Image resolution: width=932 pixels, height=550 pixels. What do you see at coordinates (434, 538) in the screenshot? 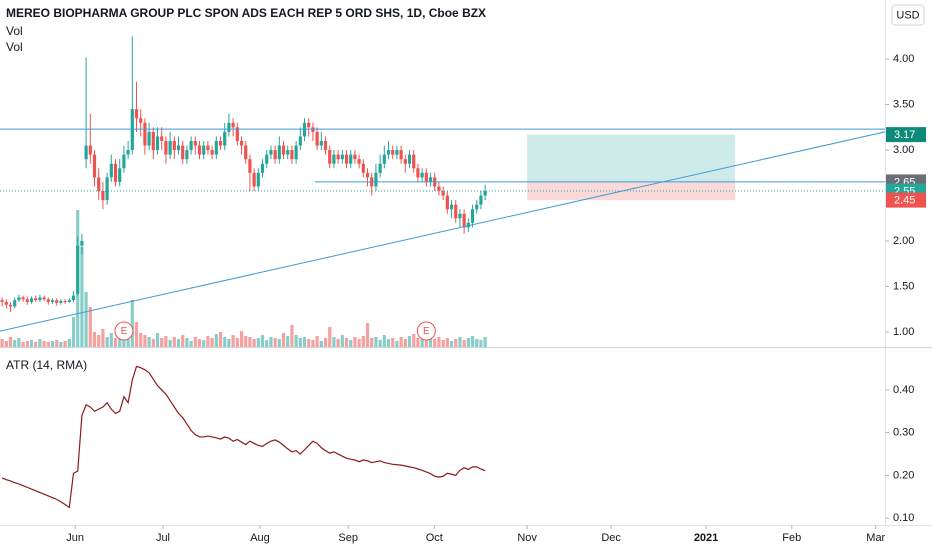
I see `x-tick-label: Oct` at bounding box center [434, 538].